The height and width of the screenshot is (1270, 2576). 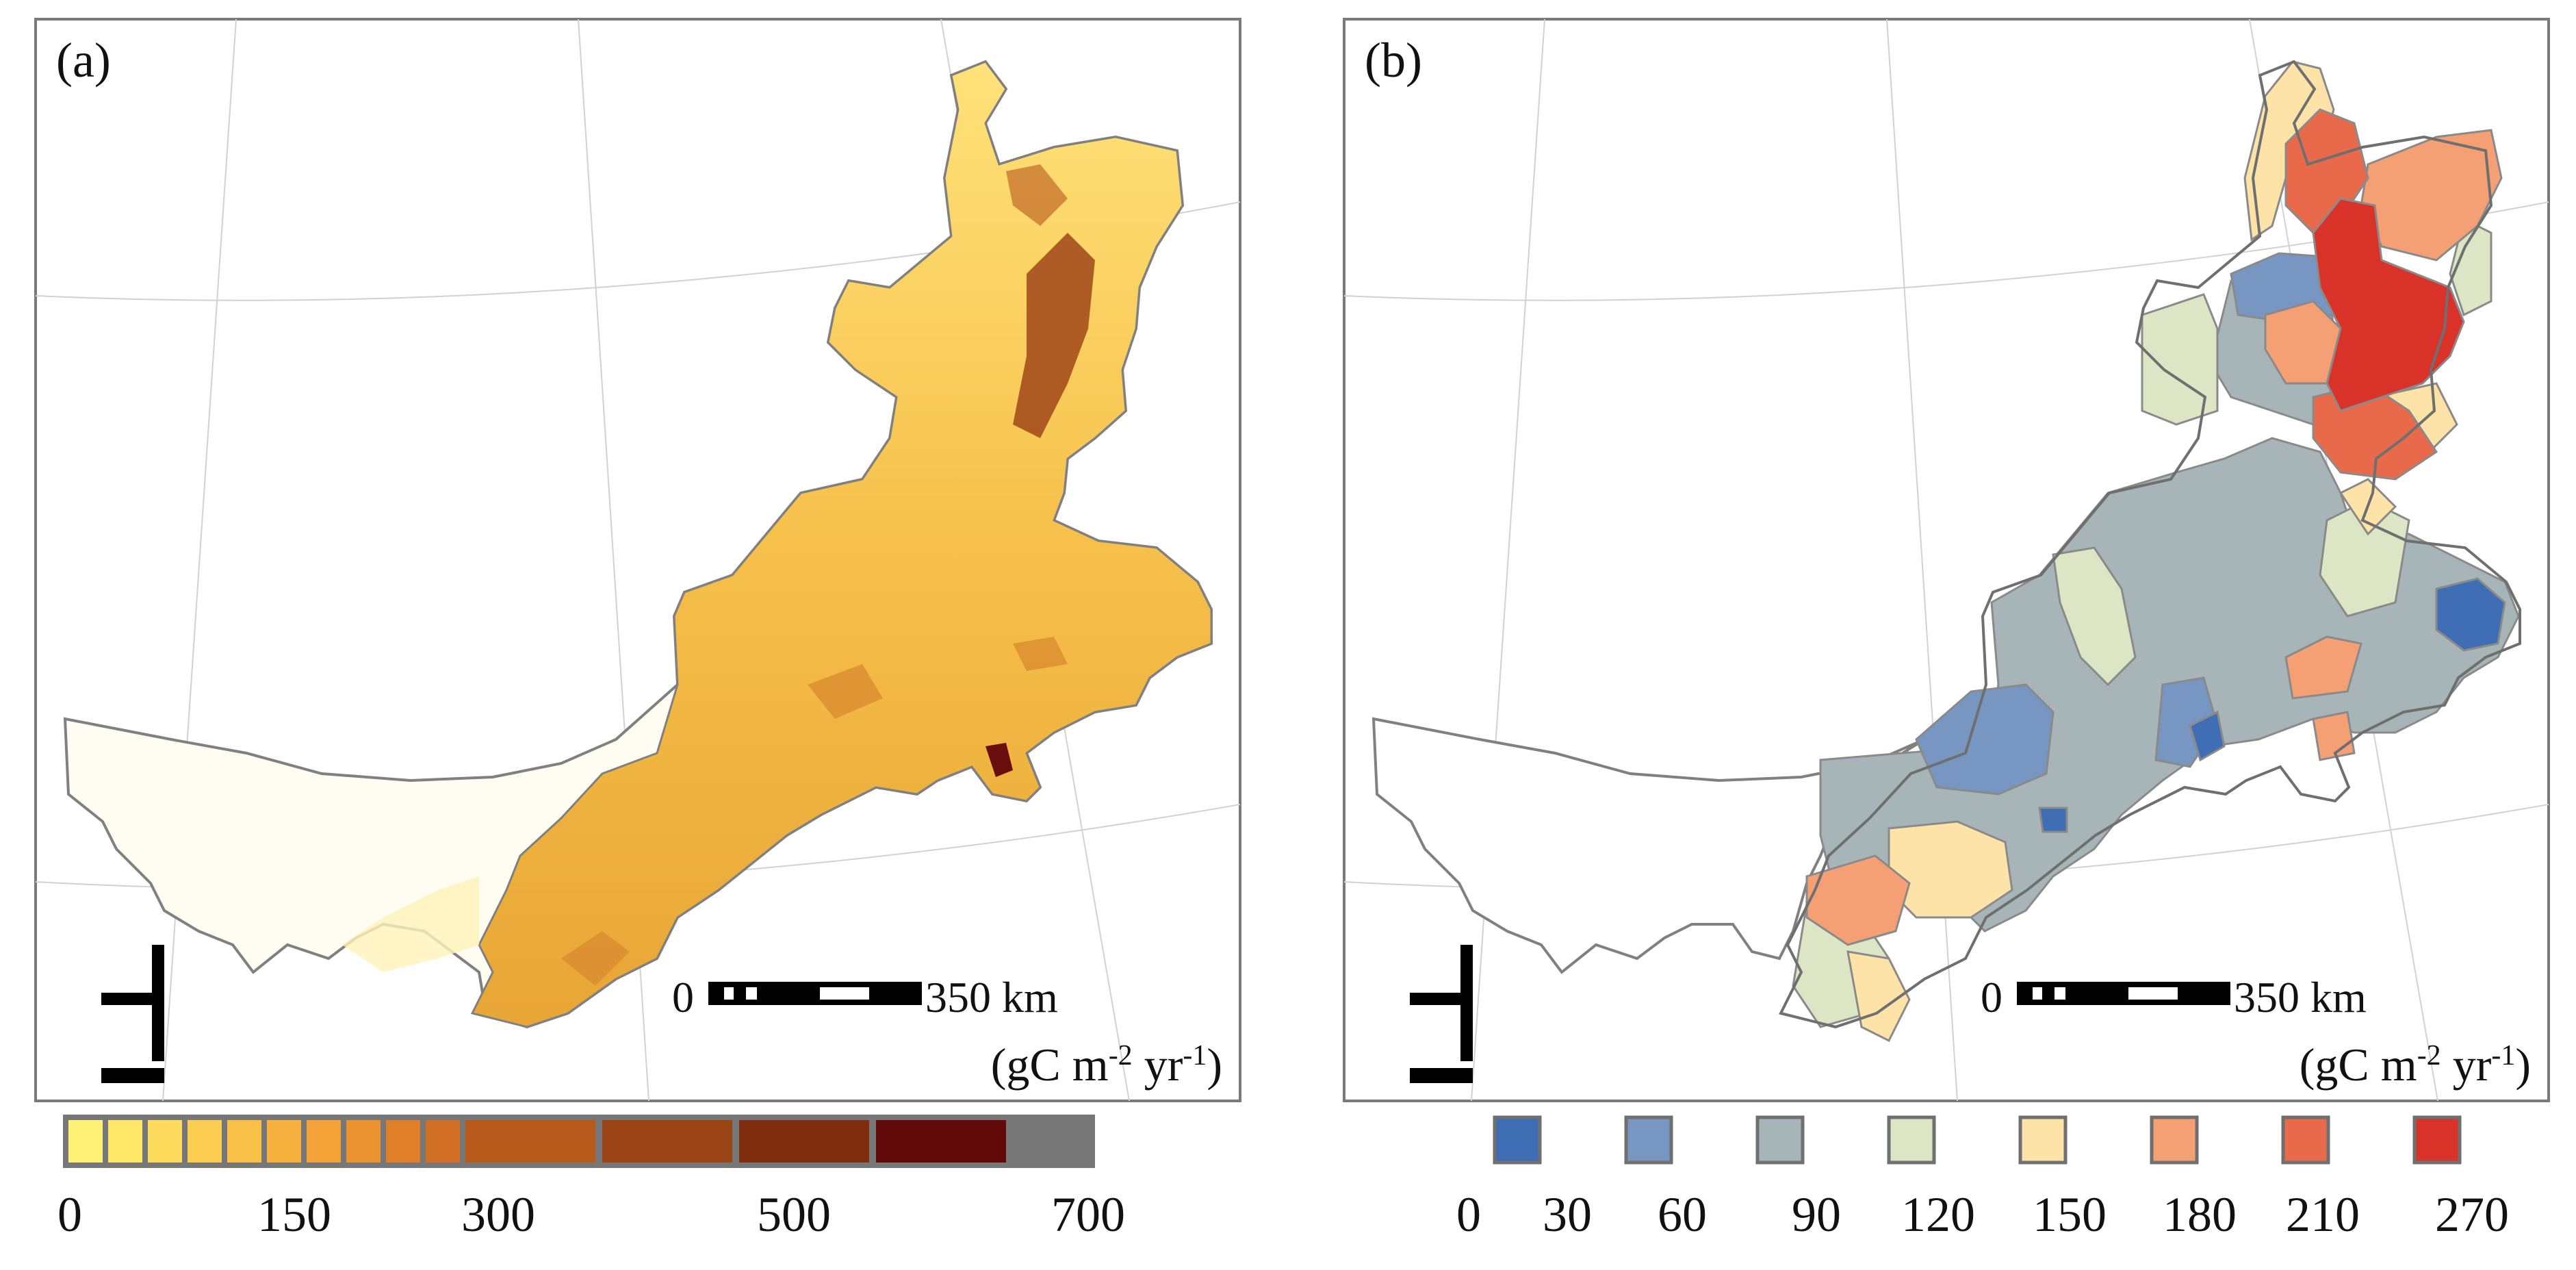 I want to click on panel-b-north-arrow-icon, so click(x=1441, y=1014).